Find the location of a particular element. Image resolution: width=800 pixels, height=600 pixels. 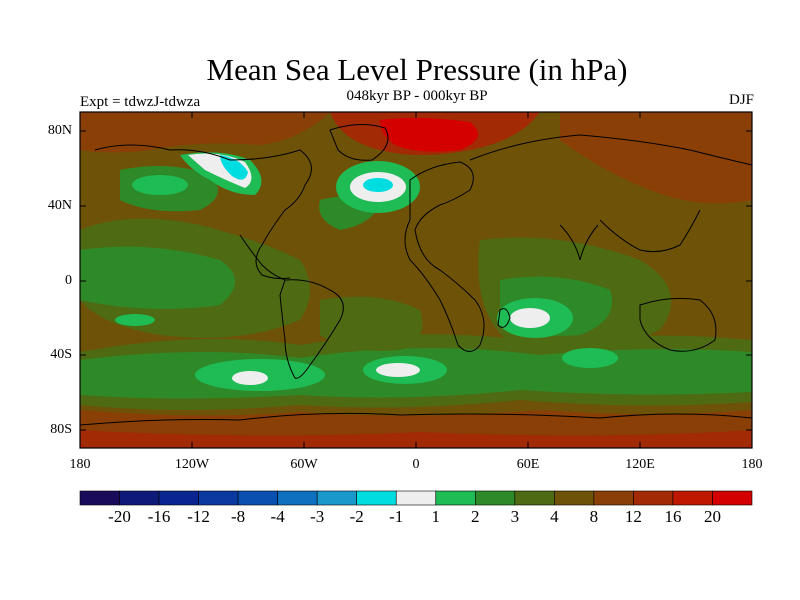

antarctica-coast is located at coordinates (416, 419).